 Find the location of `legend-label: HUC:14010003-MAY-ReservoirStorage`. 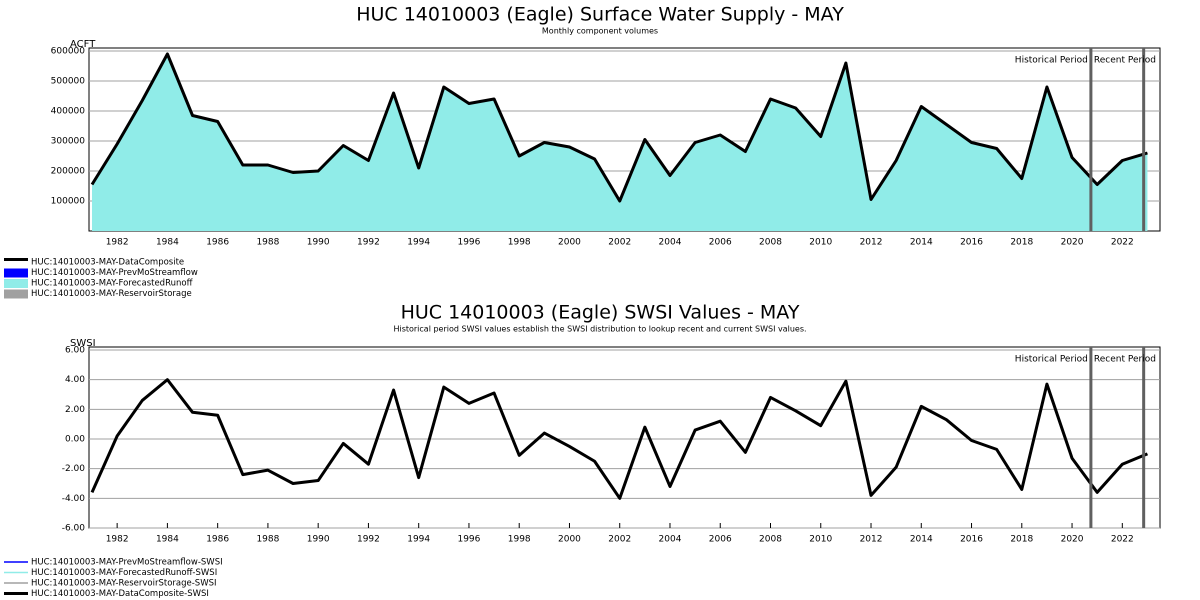

legend-label: HUC:14010003-MAY-ReservoirStorage is located at coordinates (111, 294).